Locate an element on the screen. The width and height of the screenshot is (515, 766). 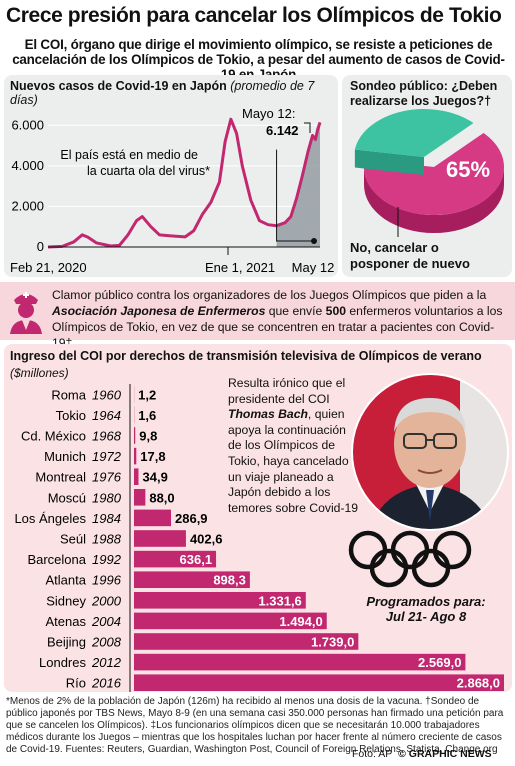
bar-category-label: Atlanta is located at coordinates (66, 580).